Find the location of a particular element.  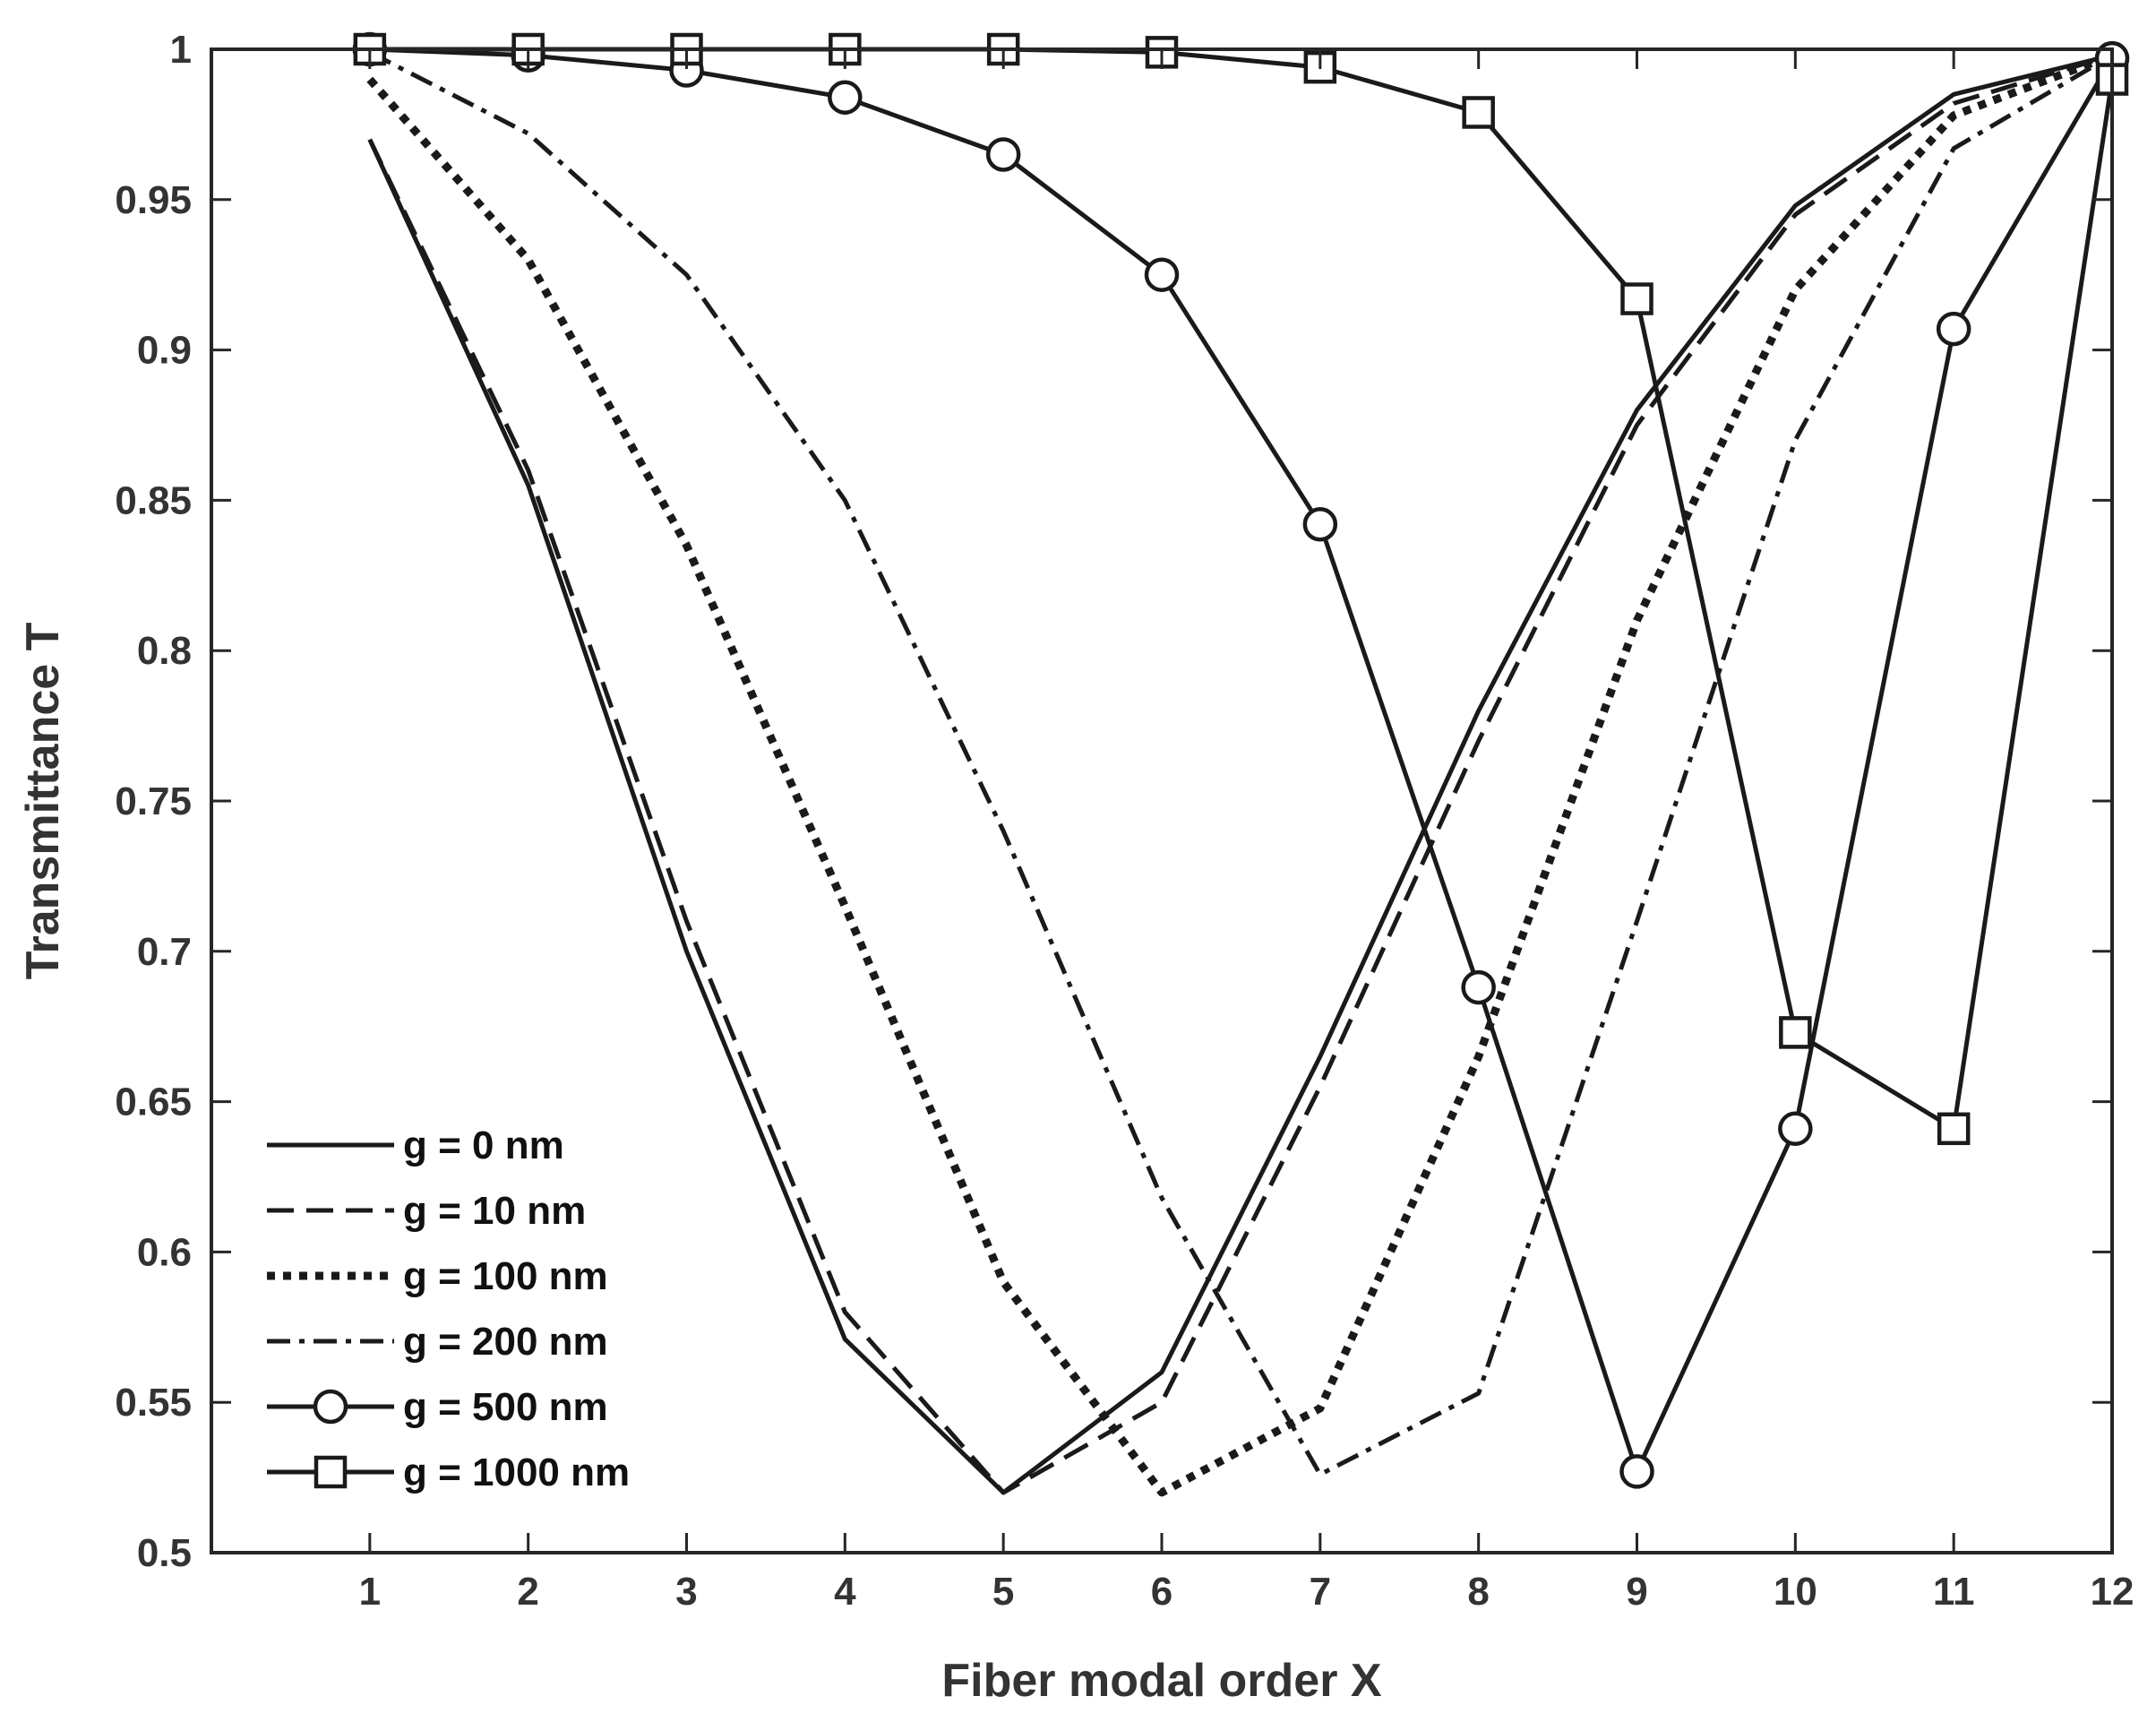

legend-label: g = 0 nm is located at coordinates (483, 1145).